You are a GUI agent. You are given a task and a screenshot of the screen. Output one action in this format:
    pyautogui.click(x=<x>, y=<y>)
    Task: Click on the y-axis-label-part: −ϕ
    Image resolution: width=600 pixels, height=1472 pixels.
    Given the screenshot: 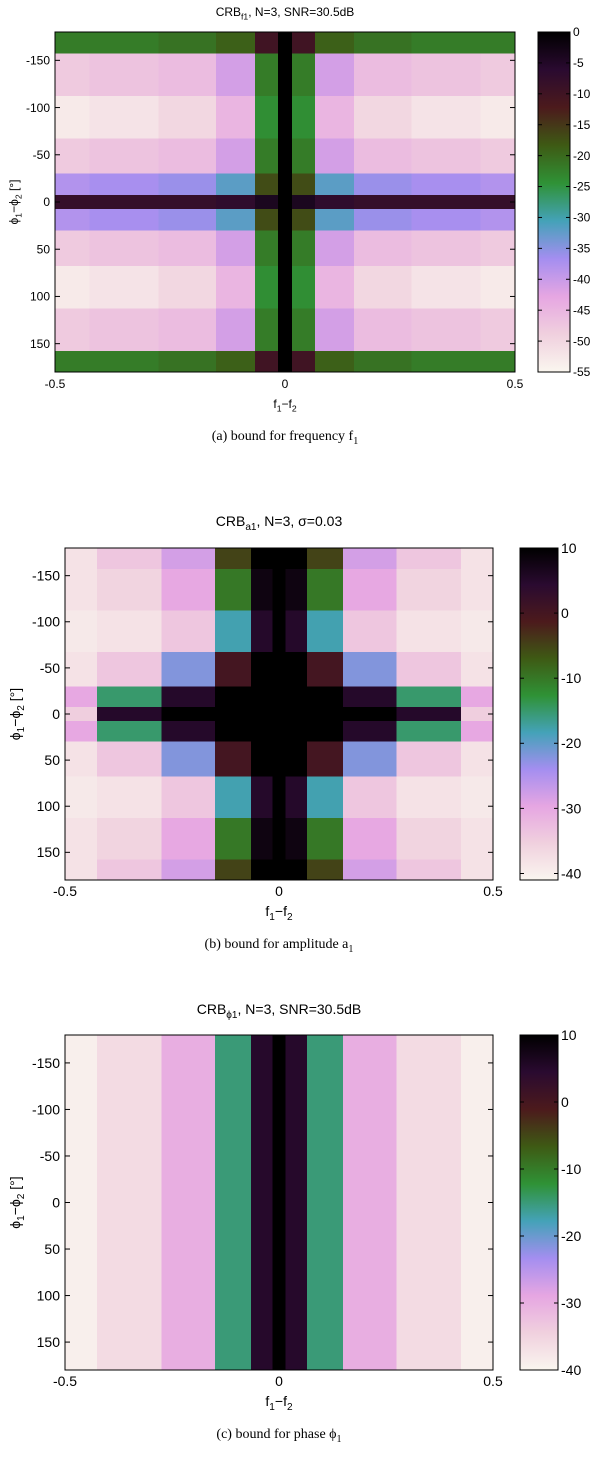 What is the action you would take?
    pyautogui.click(x=15, y=719)
    